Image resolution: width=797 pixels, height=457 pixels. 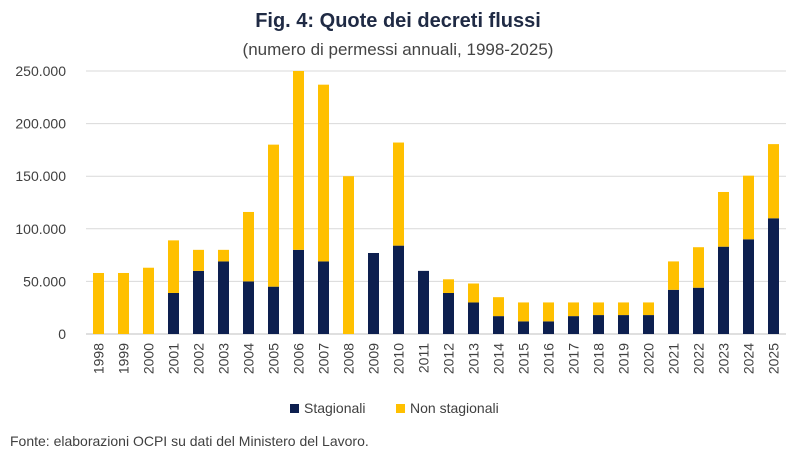 I want to click on x-tick-label: 2006, so click(x=299, y=358).